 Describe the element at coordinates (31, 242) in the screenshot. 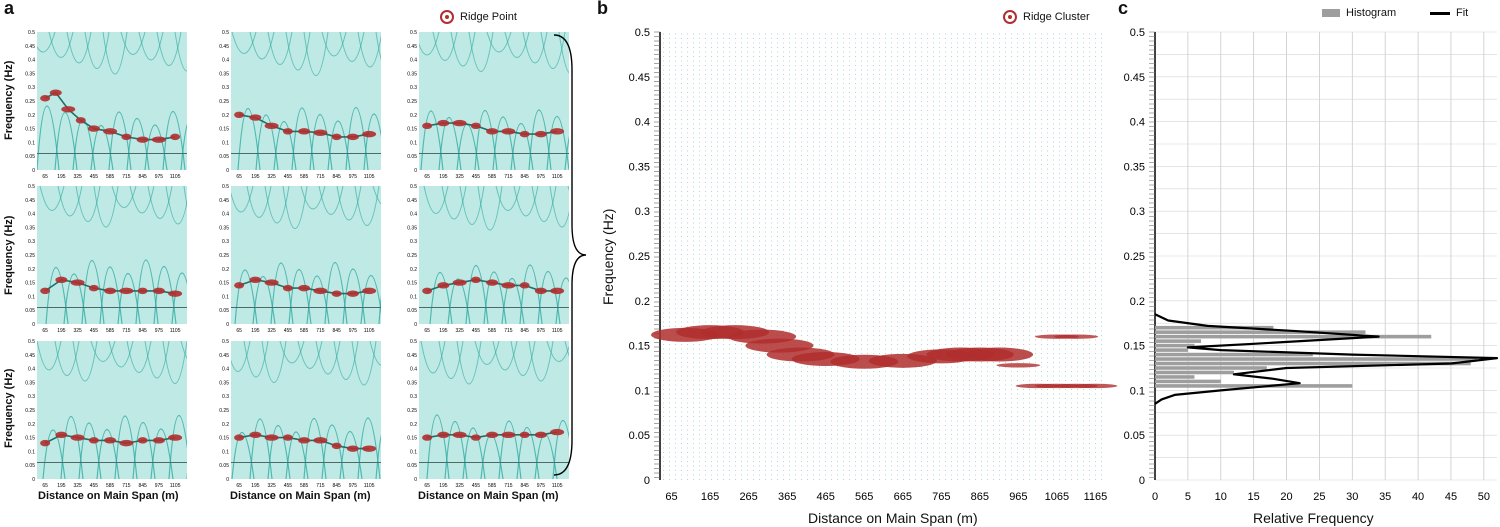

I see `y-tick-label: 0.3` at that location.